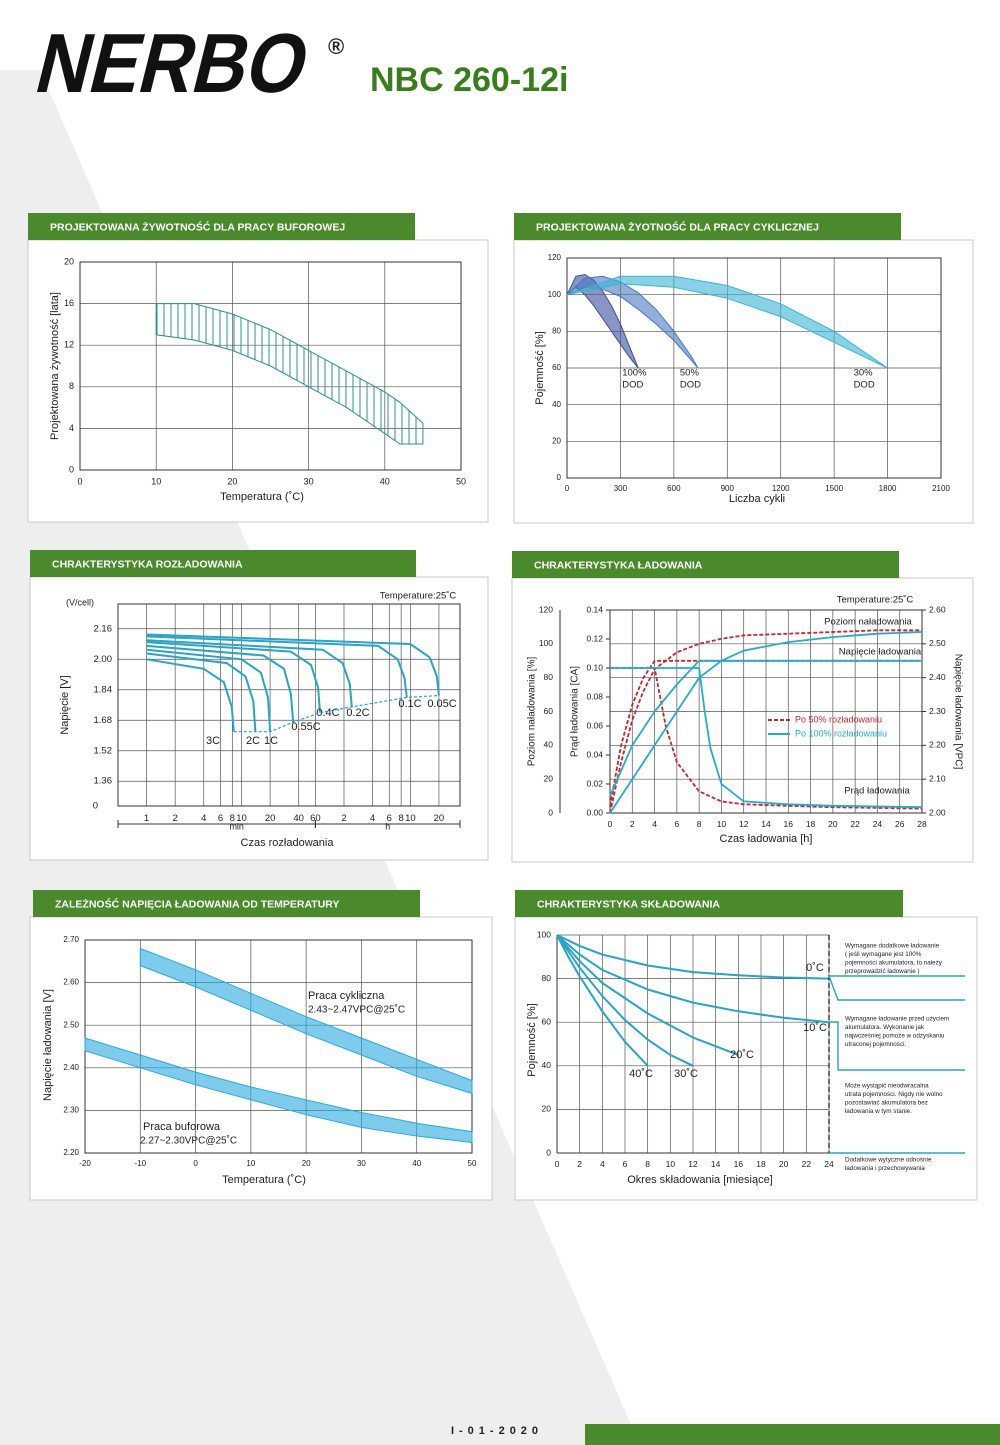 The image size is (1000, 1445). I want to click on x-tick-label: 1500, so click(834, 488).